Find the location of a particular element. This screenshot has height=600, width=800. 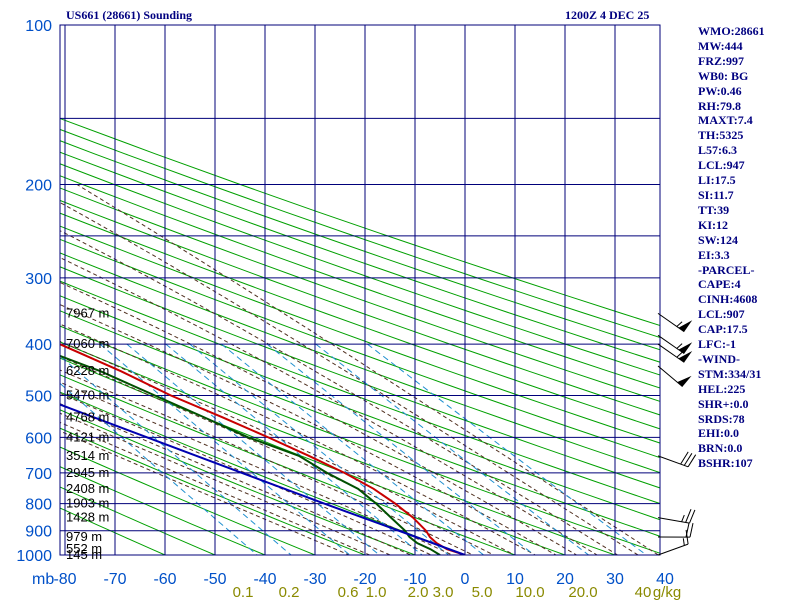

index-item: FRZ:997 is located at coordinates (721, 60).